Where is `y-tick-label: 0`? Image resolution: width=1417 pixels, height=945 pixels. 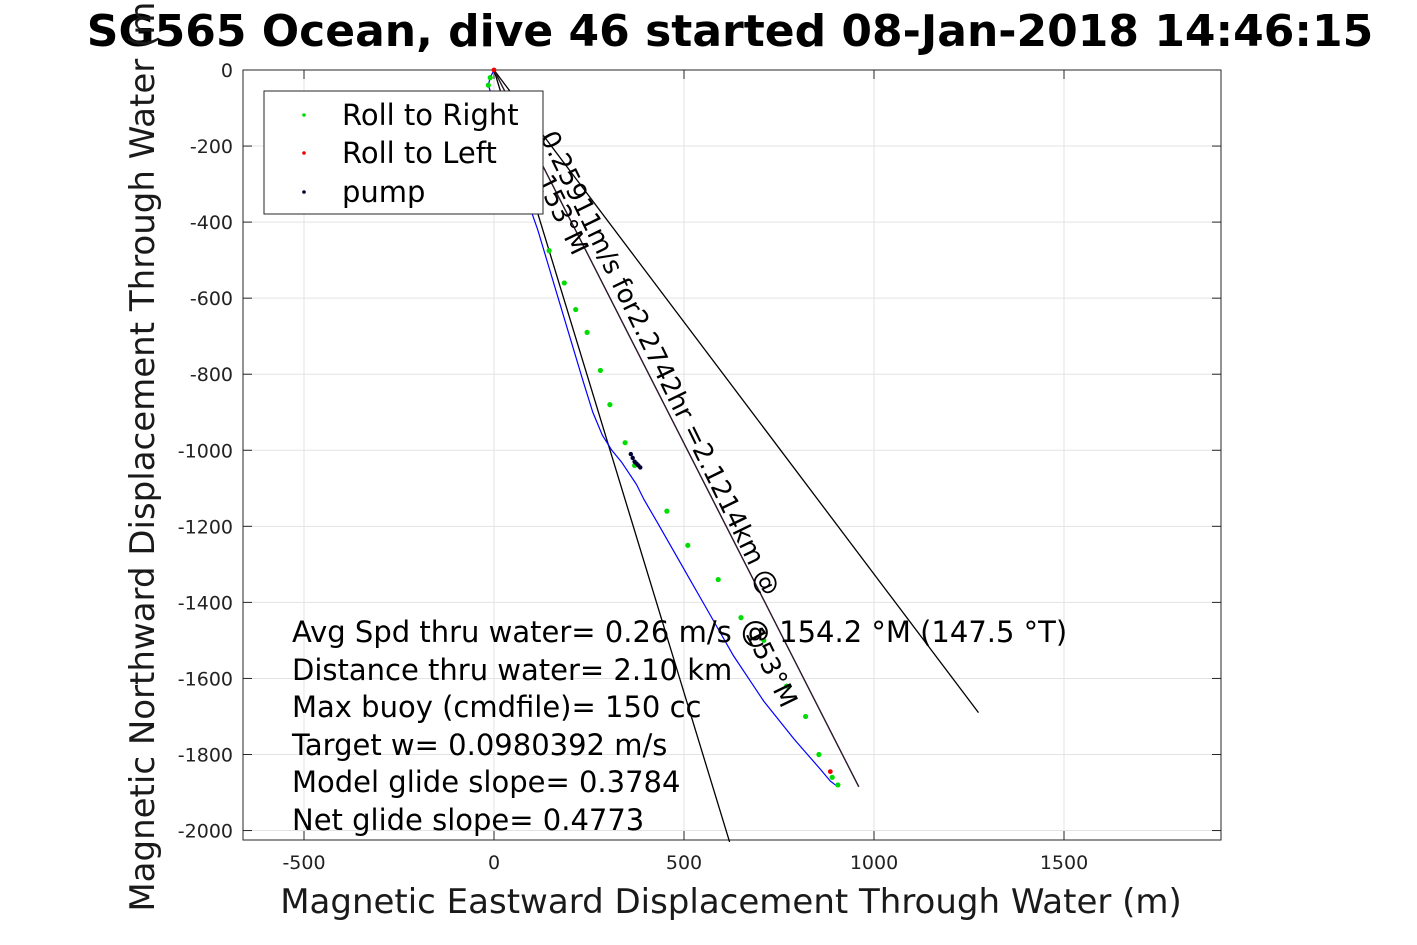
y-tick-label: 0 is located at coordinates (227, 71).